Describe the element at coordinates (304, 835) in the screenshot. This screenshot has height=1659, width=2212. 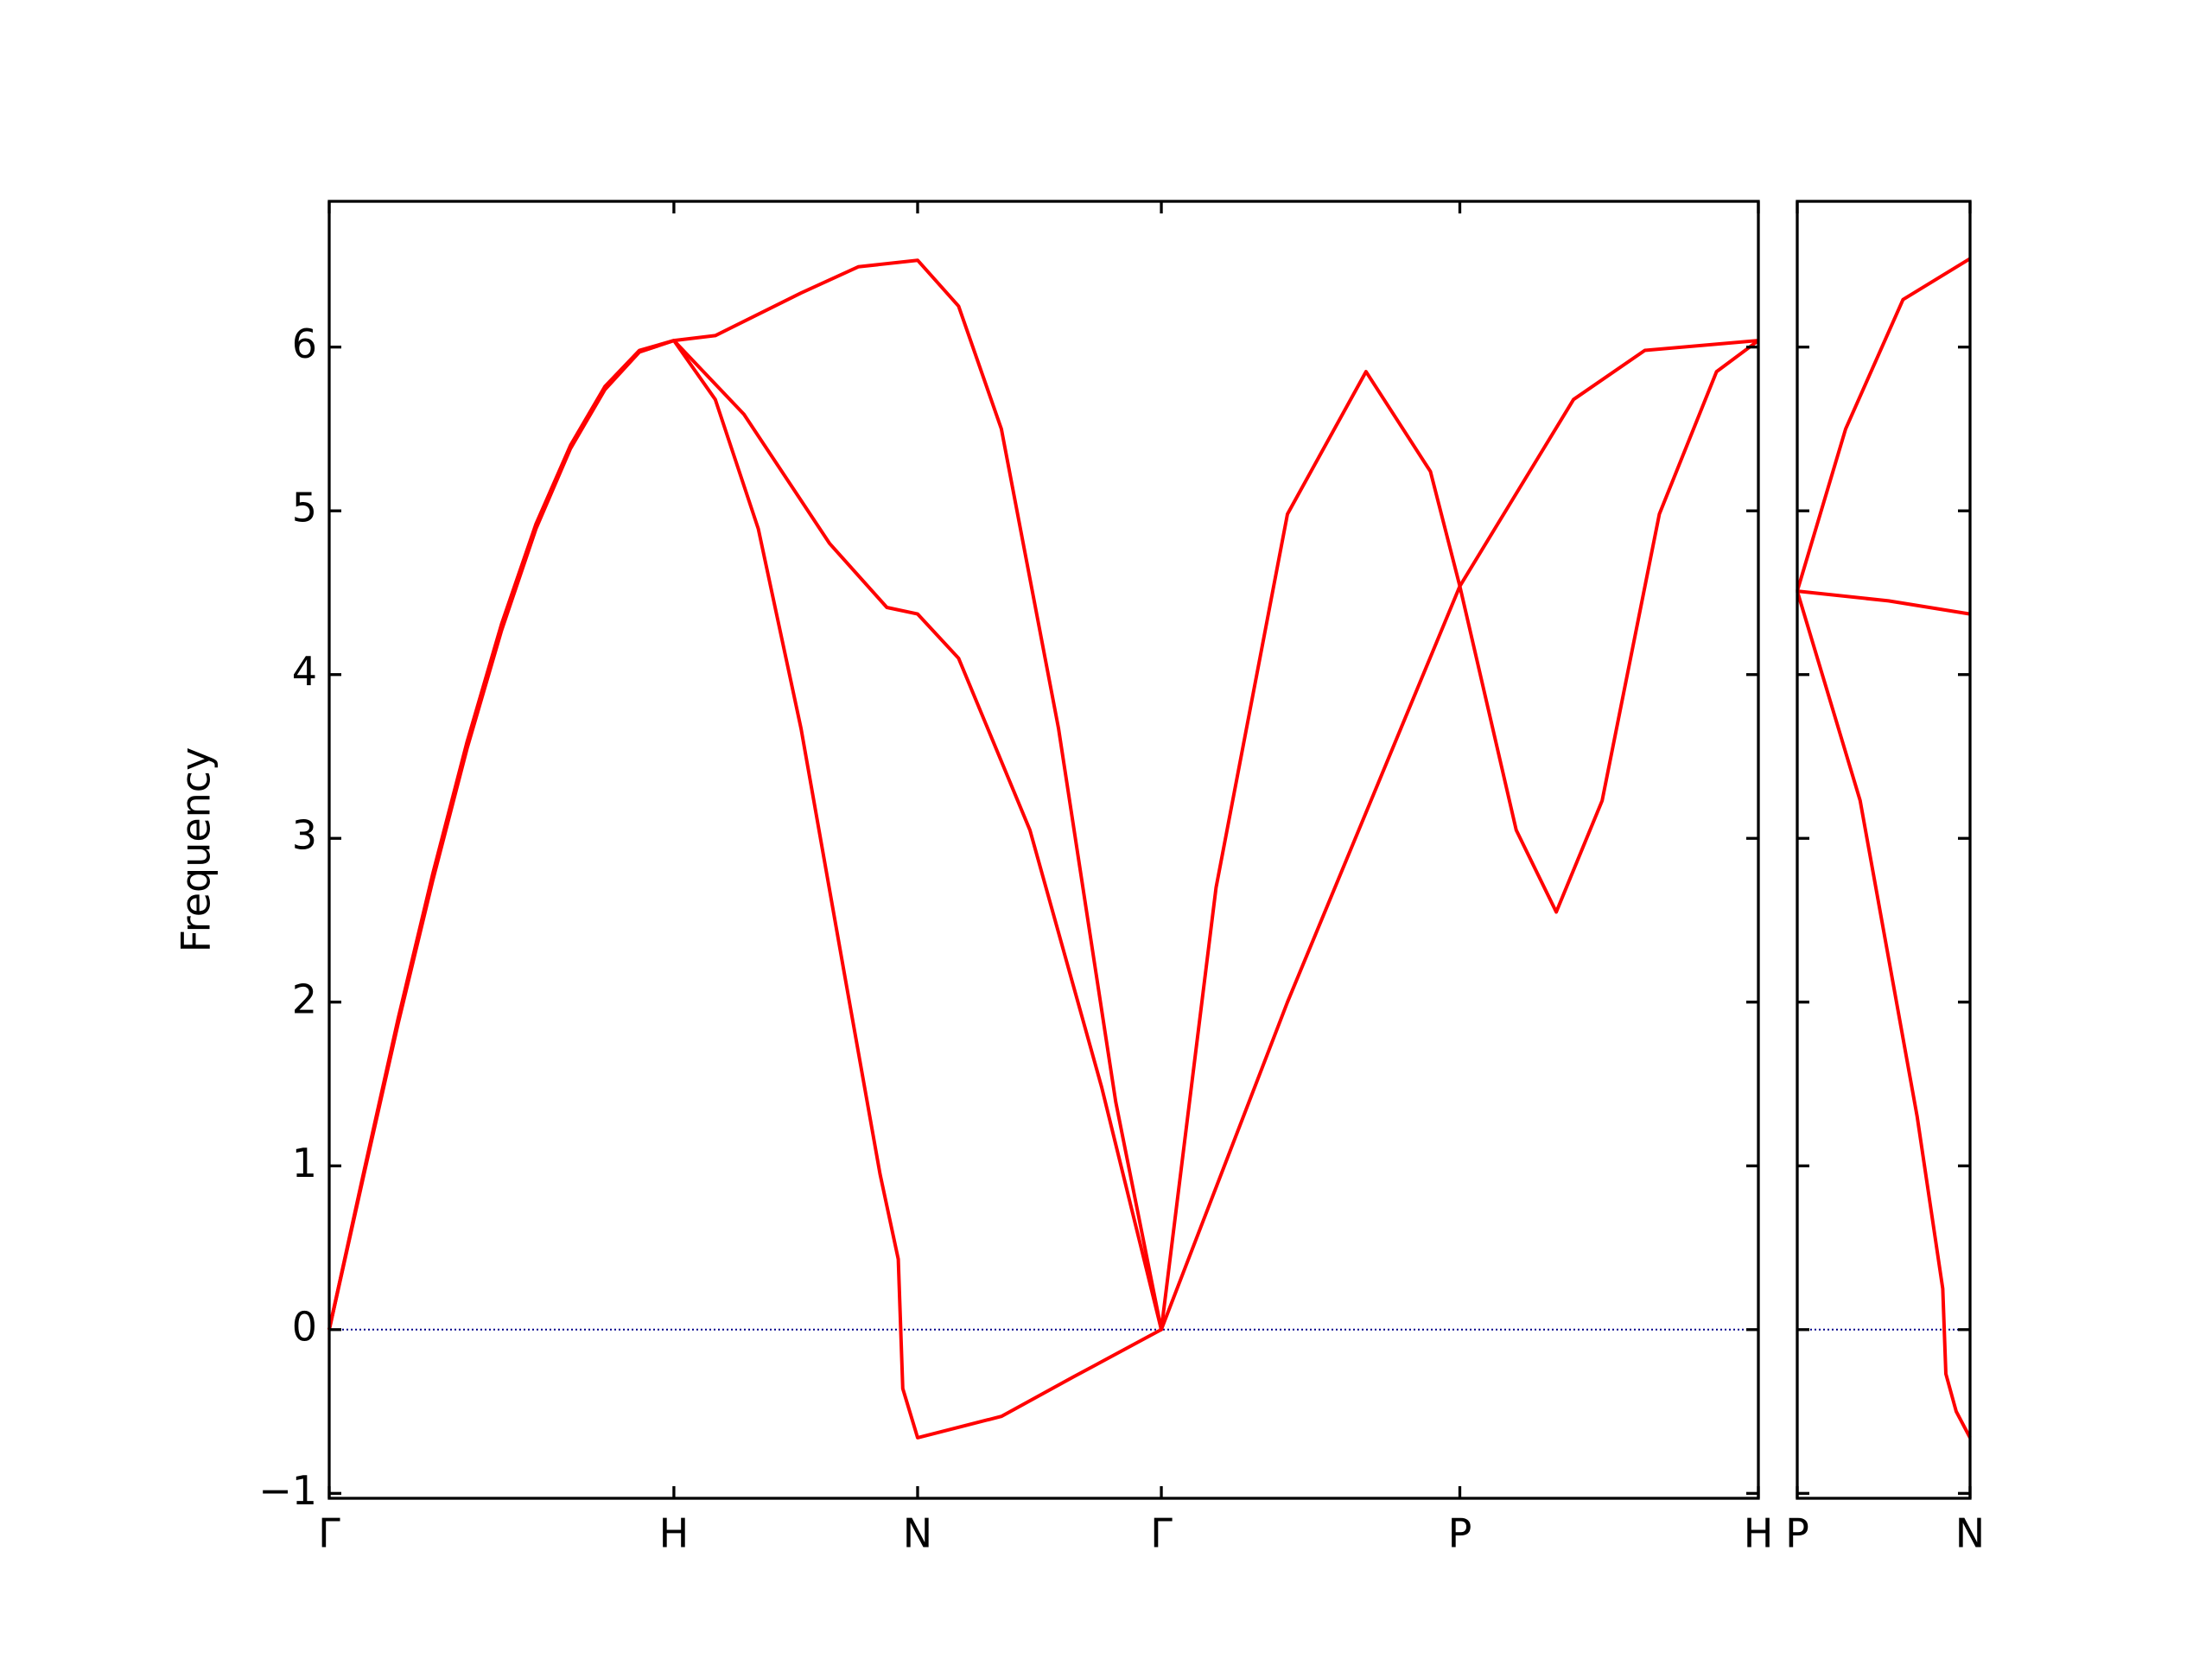
I see `y-tick-label: 3` at that location.